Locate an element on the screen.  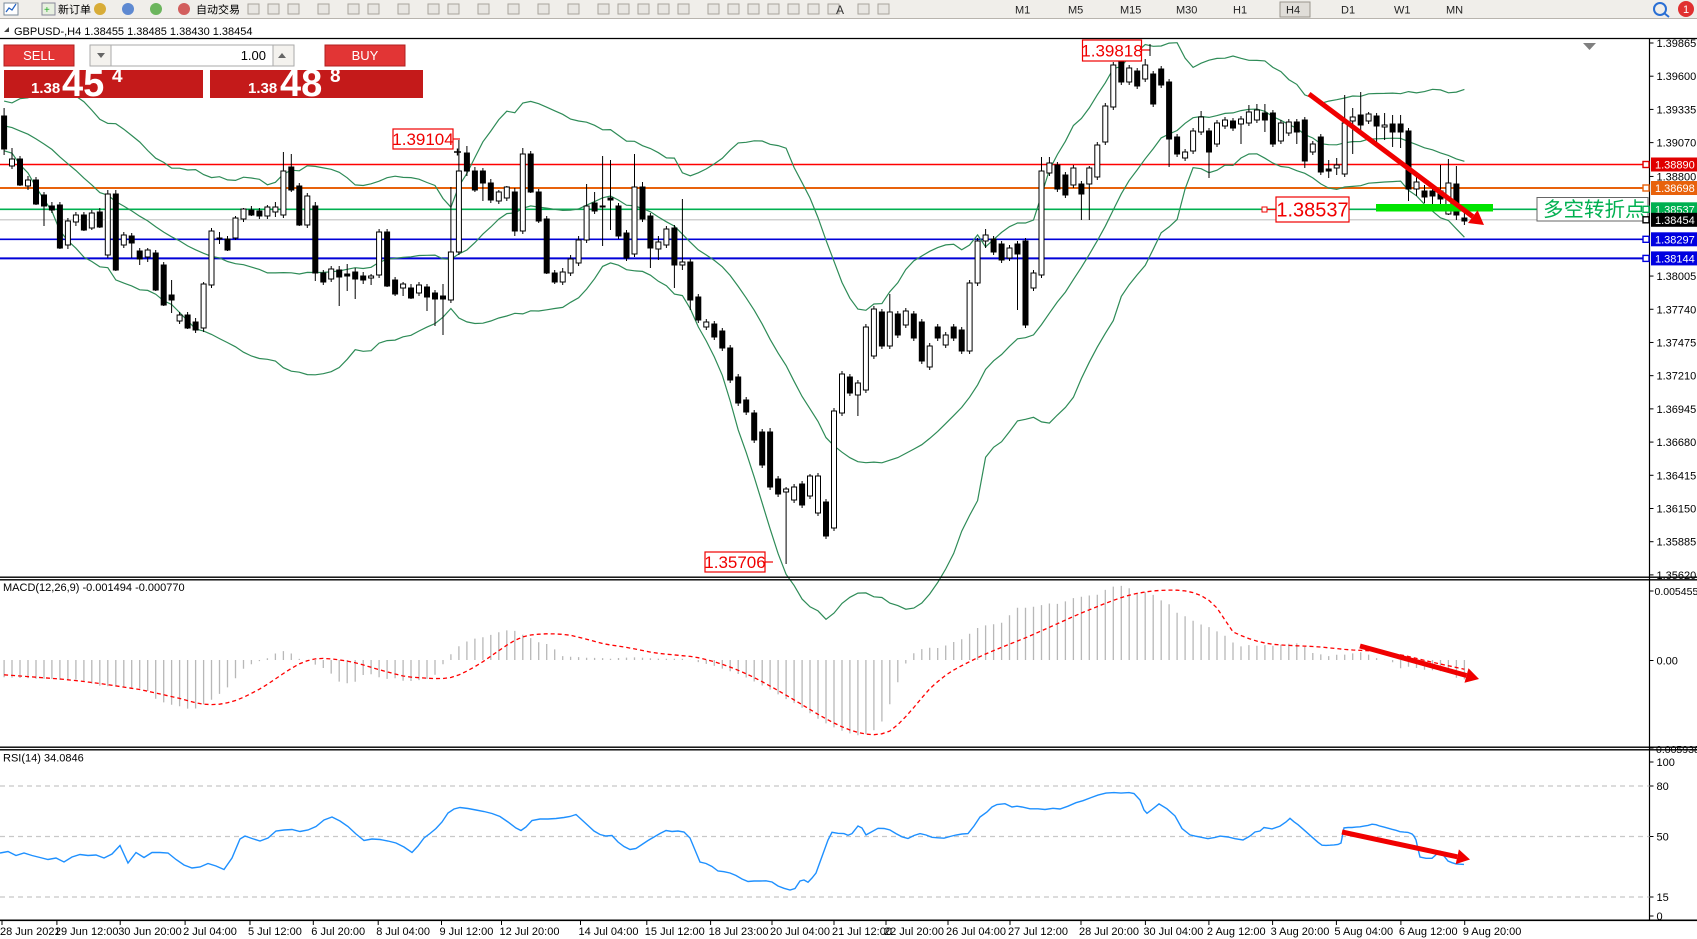
svg-text: 8 Jul 04:00 is located at coordinates (403, 932).